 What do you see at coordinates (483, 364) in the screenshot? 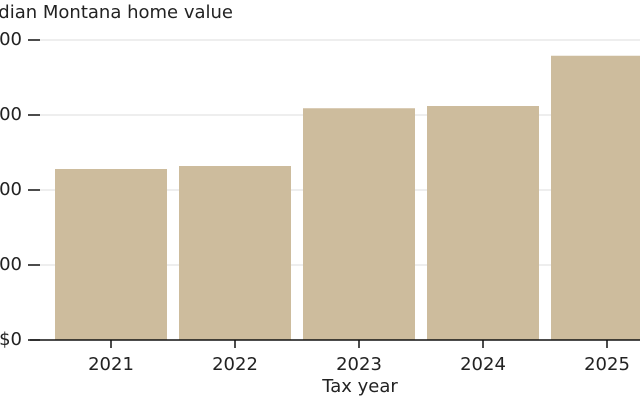
I see `x-tick-label: 2024` at bounding box center [483, 364].